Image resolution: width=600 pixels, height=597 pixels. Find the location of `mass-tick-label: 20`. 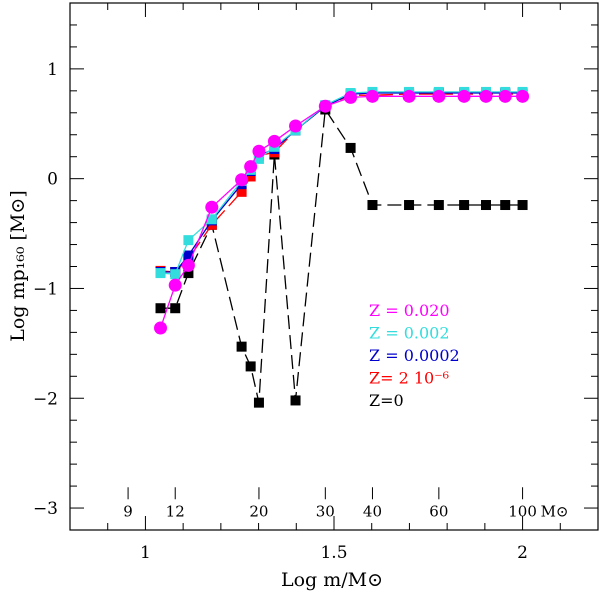

mass-tick-label: 20 is located at coordinates (258, 511).